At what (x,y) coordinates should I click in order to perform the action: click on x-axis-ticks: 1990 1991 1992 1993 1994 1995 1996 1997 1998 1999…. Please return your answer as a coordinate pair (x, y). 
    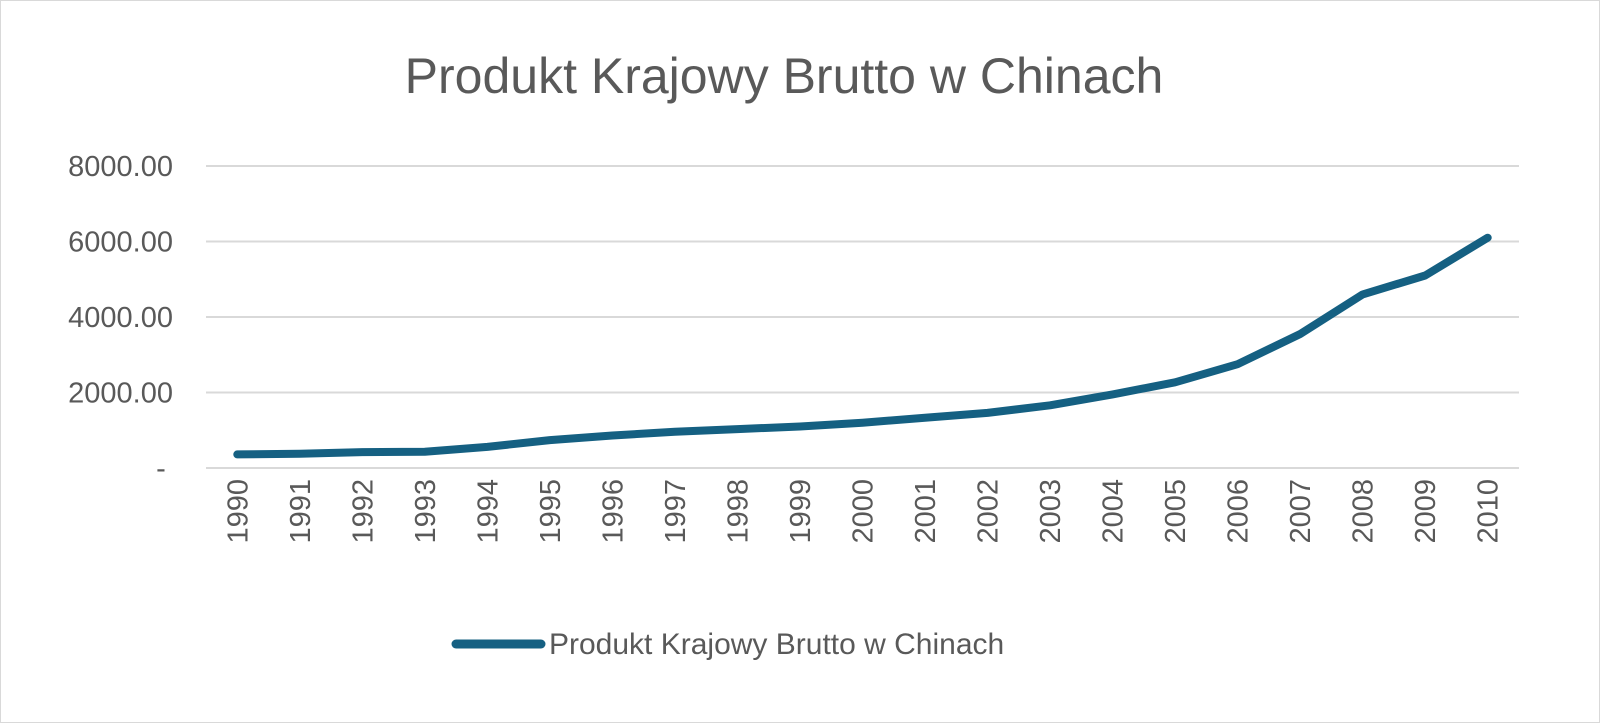
    Looking at the image, I should click on (863, 511).